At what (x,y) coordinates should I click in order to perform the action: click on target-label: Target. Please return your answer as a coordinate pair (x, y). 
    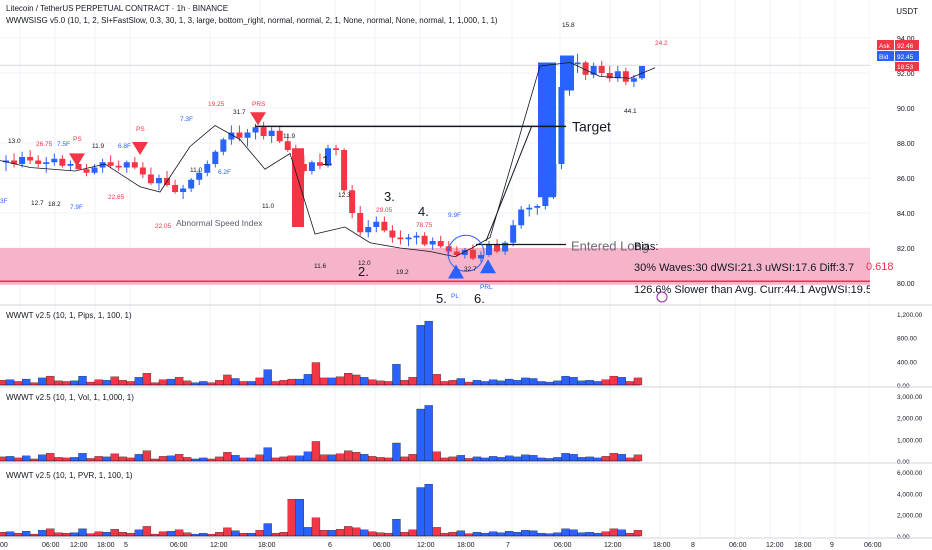
    Looking at the image, I should click on (591, 127).